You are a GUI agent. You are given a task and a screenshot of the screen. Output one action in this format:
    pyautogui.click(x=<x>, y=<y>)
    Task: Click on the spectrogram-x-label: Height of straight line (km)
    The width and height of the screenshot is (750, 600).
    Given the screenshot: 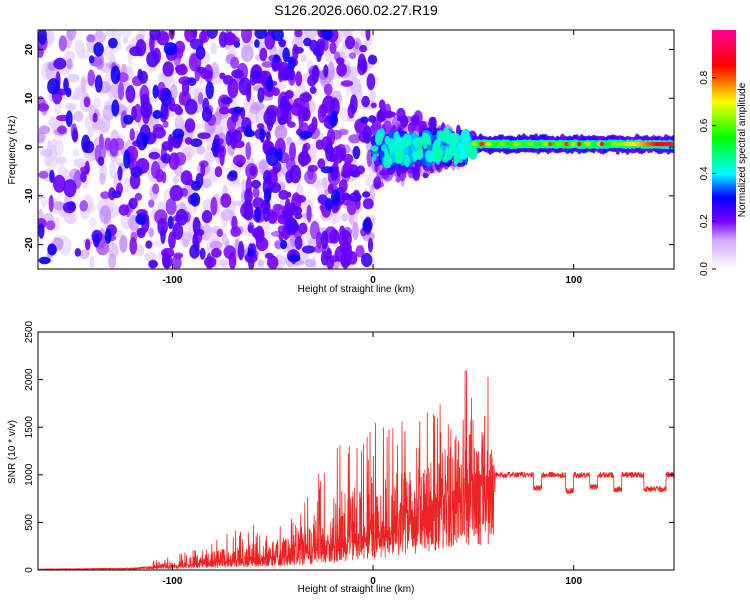 What is the action you would take?
    pyautogui.click(x=356, y=289)
    